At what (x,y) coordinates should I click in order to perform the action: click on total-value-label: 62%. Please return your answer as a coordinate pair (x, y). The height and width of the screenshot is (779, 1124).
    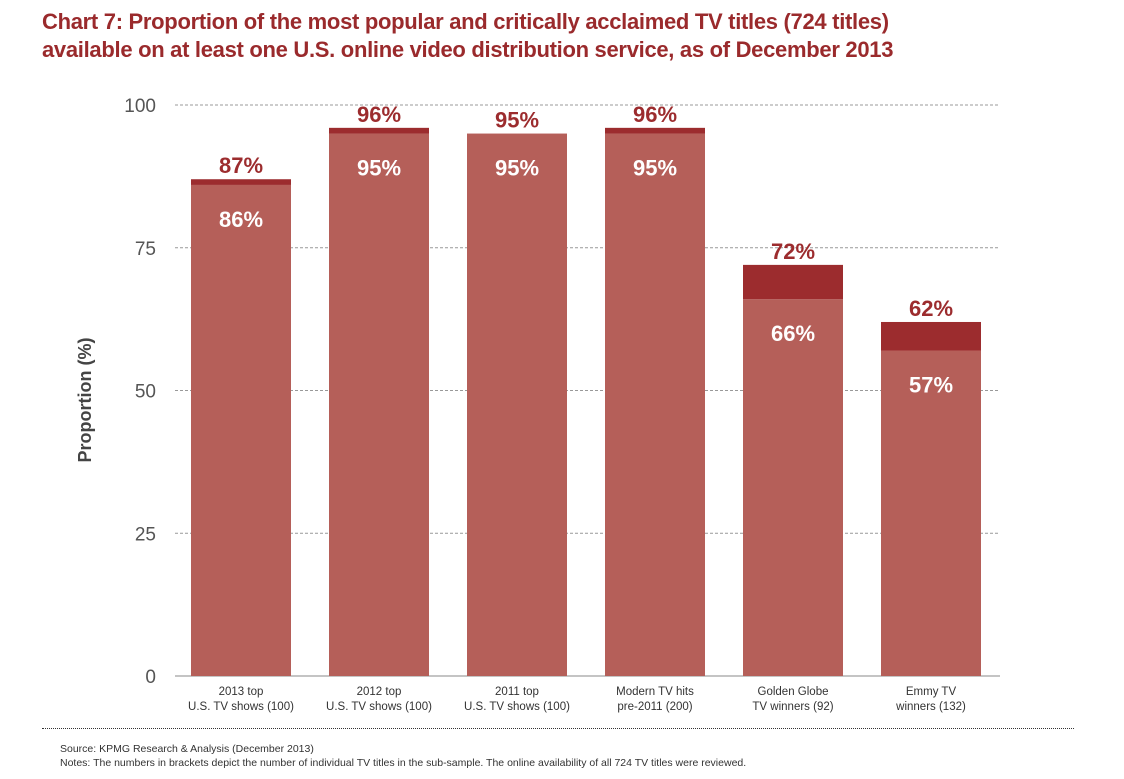
    Looking at the image, I should click on (931, 308).